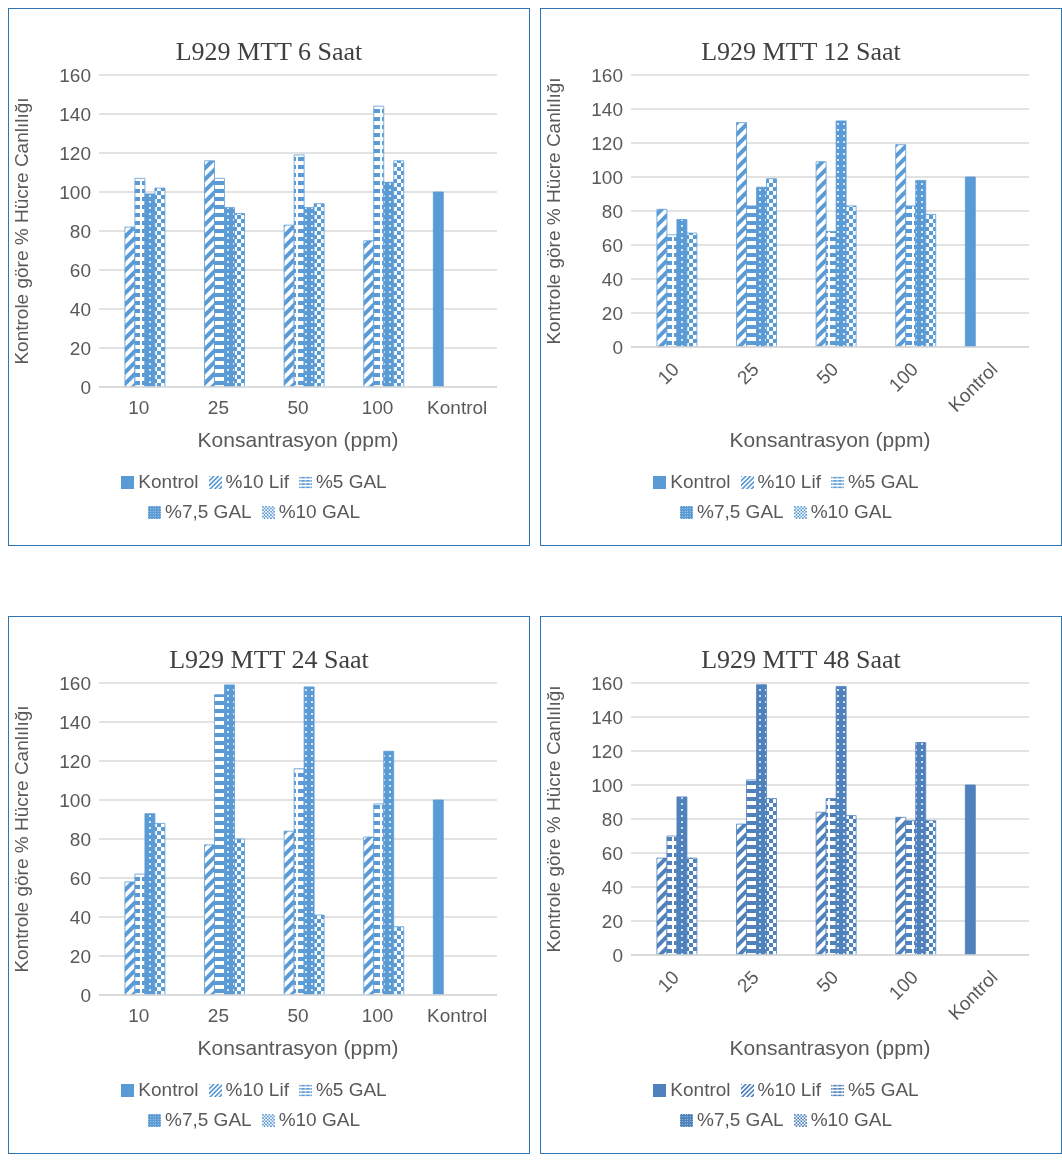 The height and width of the screenshot is (1160, 1062). What do you see at coordinates (269, 51) in the screenshot?
I see `chart-title: L929 MTT 6 Saat` at bounding box center [269, 51].